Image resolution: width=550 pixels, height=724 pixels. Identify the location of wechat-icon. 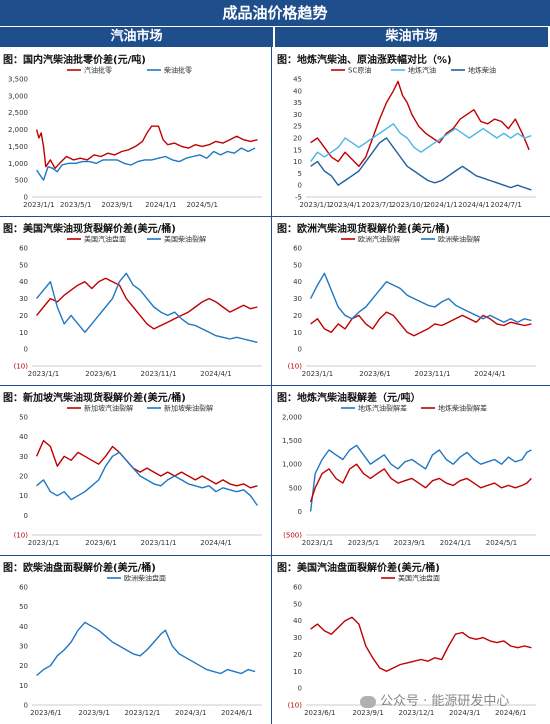
(368, 701).